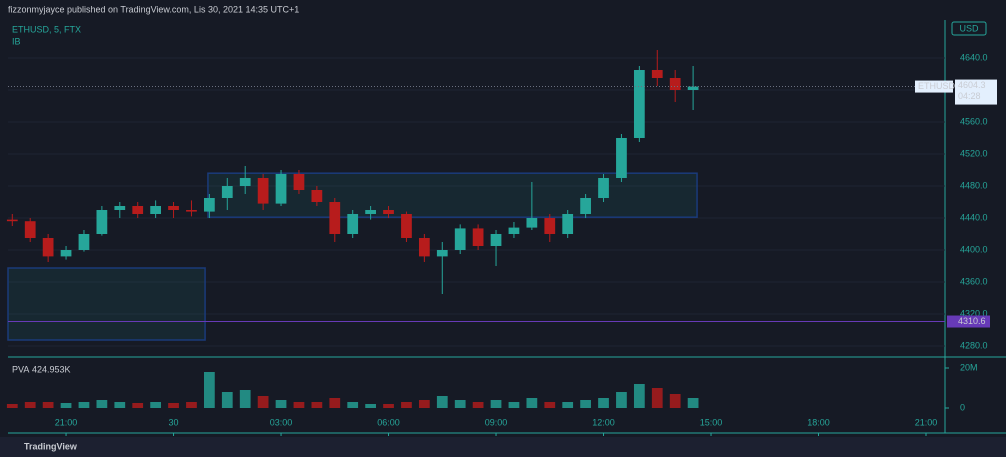 This screenshot has width=1006, height=457. I want to click on volume-tick-label: 20M, so click(969, 367).